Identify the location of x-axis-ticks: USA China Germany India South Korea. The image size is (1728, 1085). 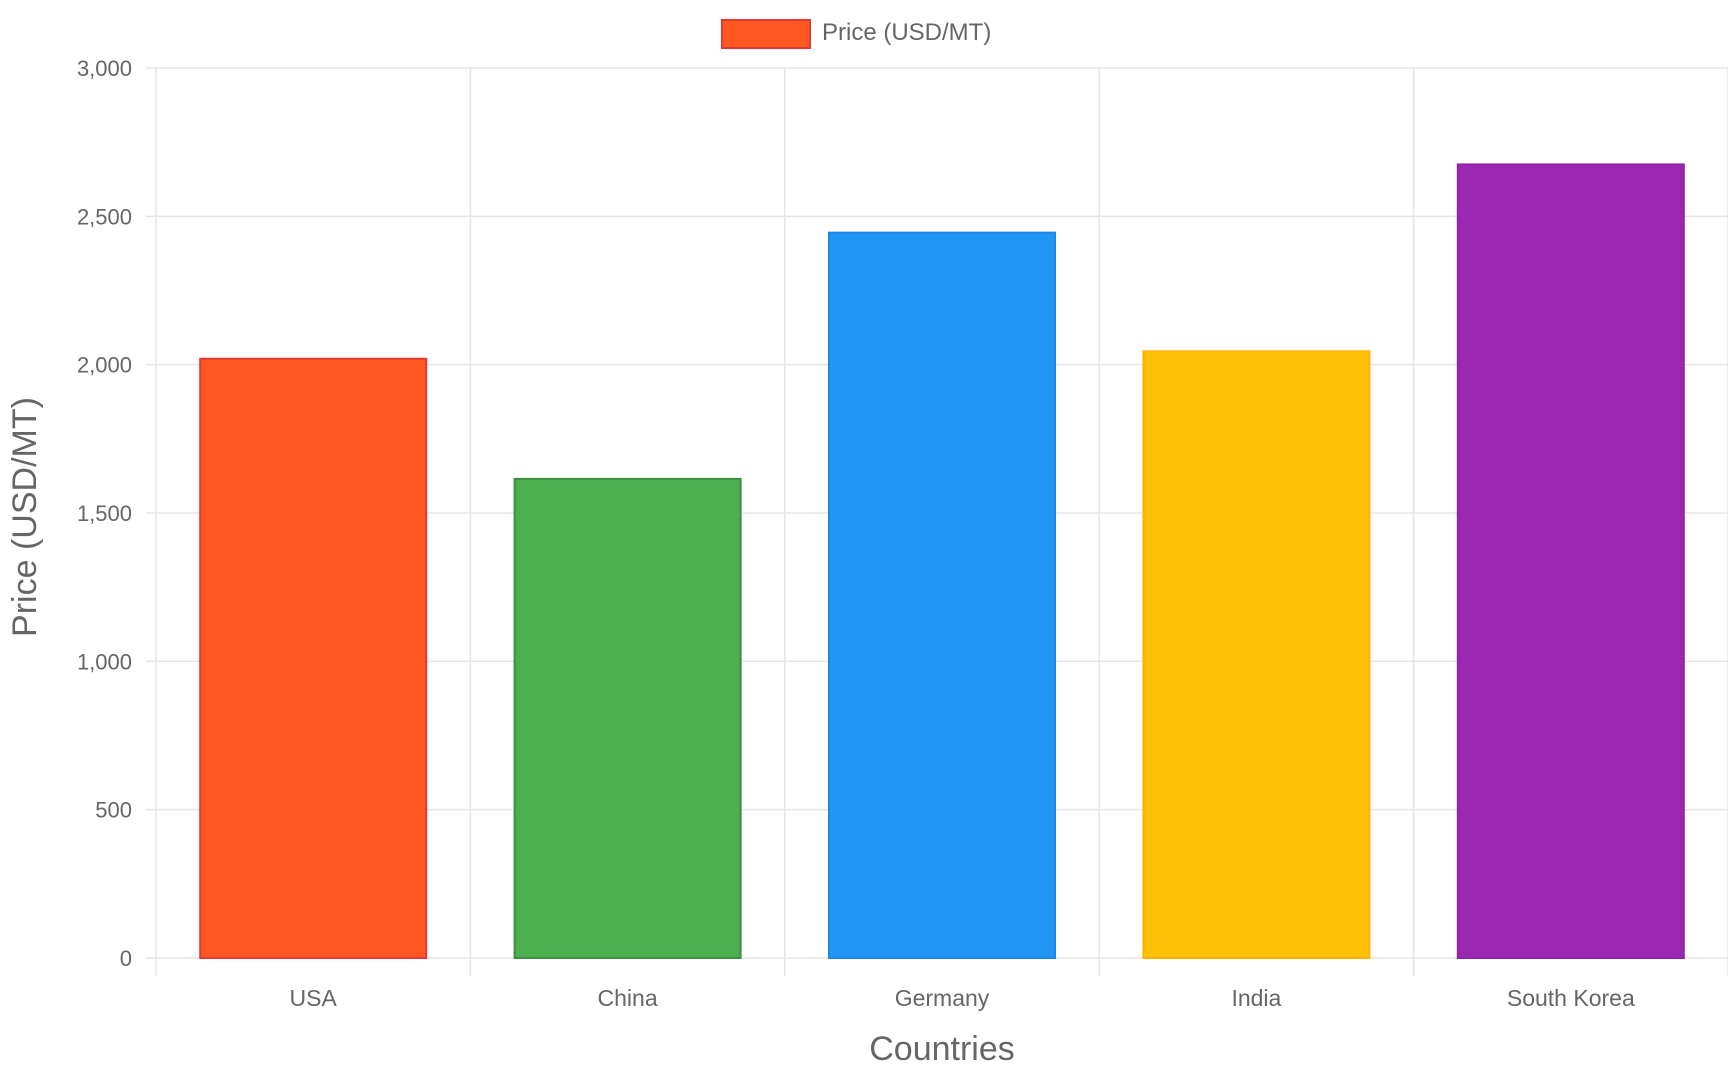
(962, 998).